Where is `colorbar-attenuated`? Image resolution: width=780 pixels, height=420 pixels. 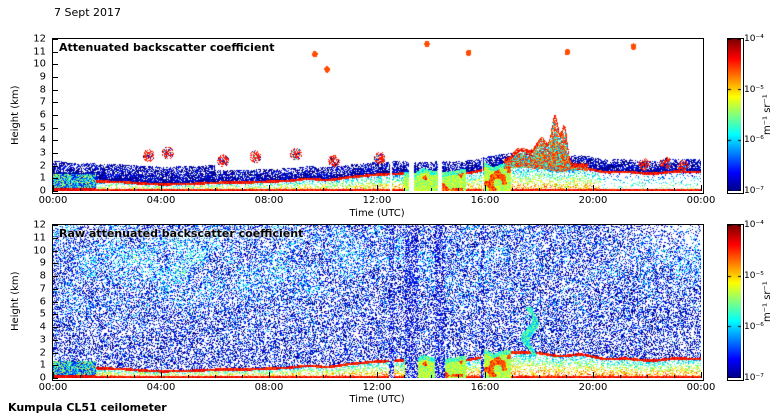
colorbar-attenuated is located at coordinates (735, 116).